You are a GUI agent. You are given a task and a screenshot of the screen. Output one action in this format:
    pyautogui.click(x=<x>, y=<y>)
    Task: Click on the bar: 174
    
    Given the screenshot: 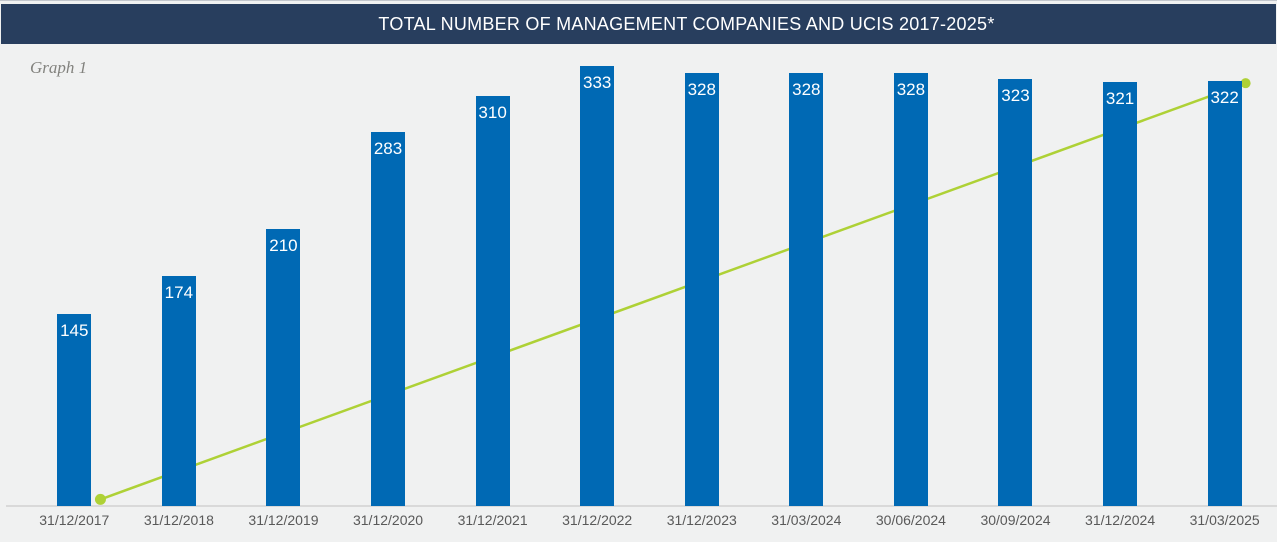 What is the action you would take?
    pyautogui.click(x=178, y=391)
    